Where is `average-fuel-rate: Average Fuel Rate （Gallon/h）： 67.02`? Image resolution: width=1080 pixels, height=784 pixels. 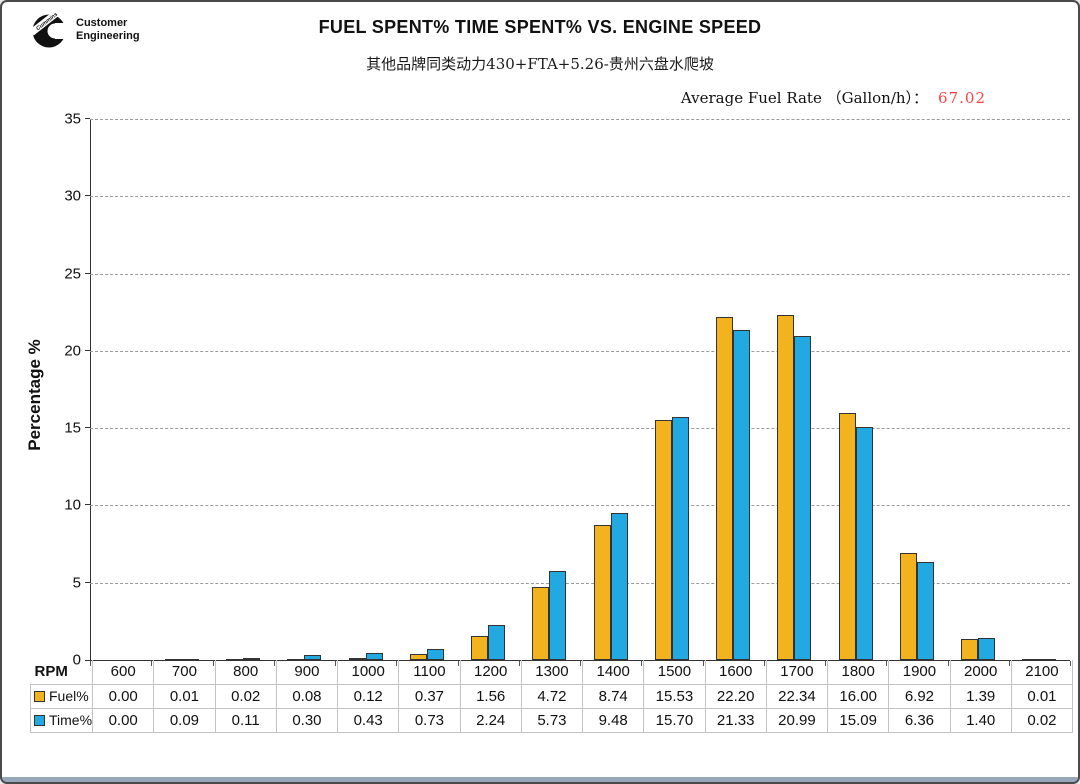 average-fuel-rate: Average Fuel Rate （Gallon/h）： 67.02 is located at coordinates (833, 97).